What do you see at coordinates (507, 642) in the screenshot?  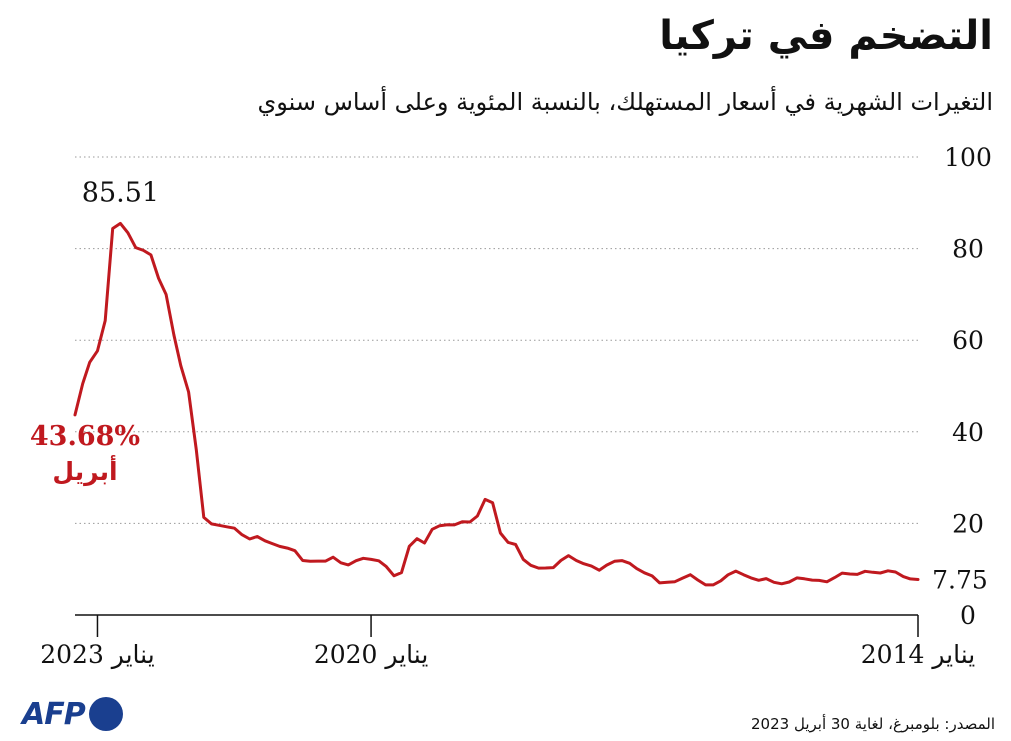 I see `x-axis-ticks: يناير 2023 يناير 2020 يناير 2014` at bounding box center [507, 642].